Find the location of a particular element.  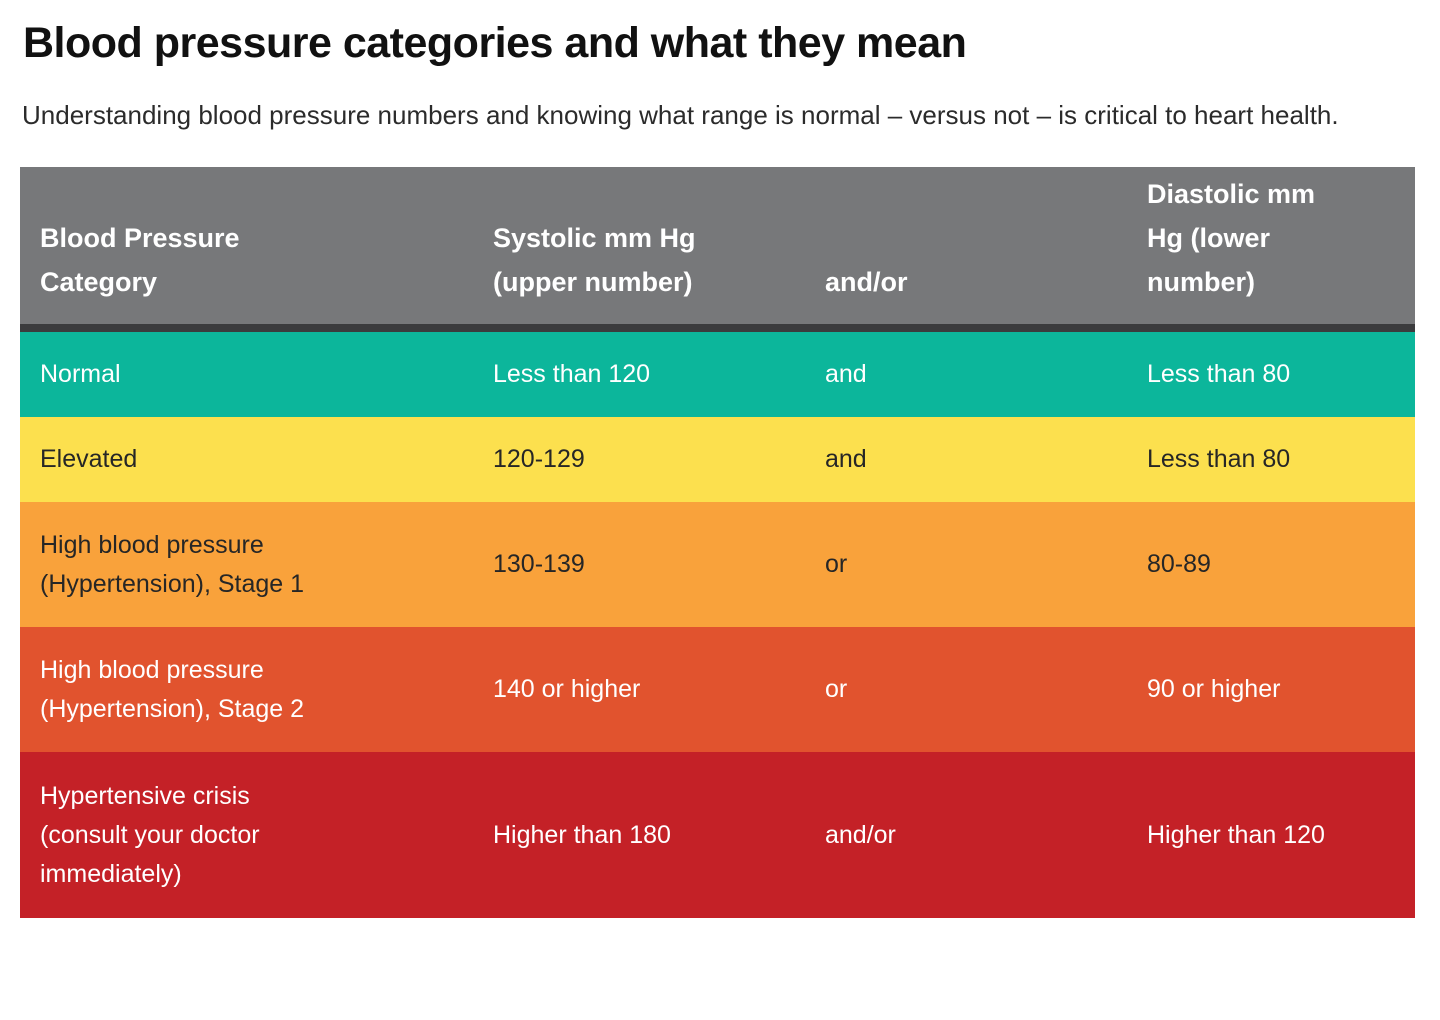

cell-category: Normal is located at coordinates (80, 374).